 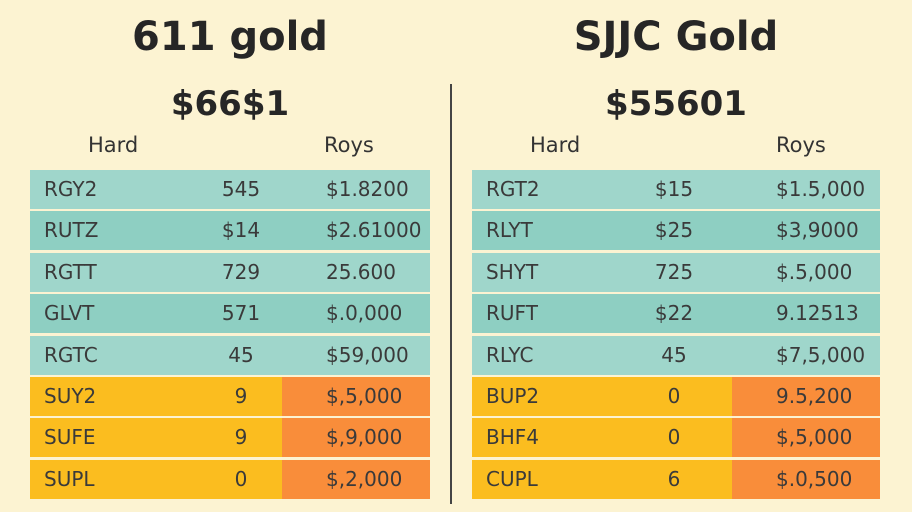 I want to click on row-qty: 6, so click(x=674, y=478).